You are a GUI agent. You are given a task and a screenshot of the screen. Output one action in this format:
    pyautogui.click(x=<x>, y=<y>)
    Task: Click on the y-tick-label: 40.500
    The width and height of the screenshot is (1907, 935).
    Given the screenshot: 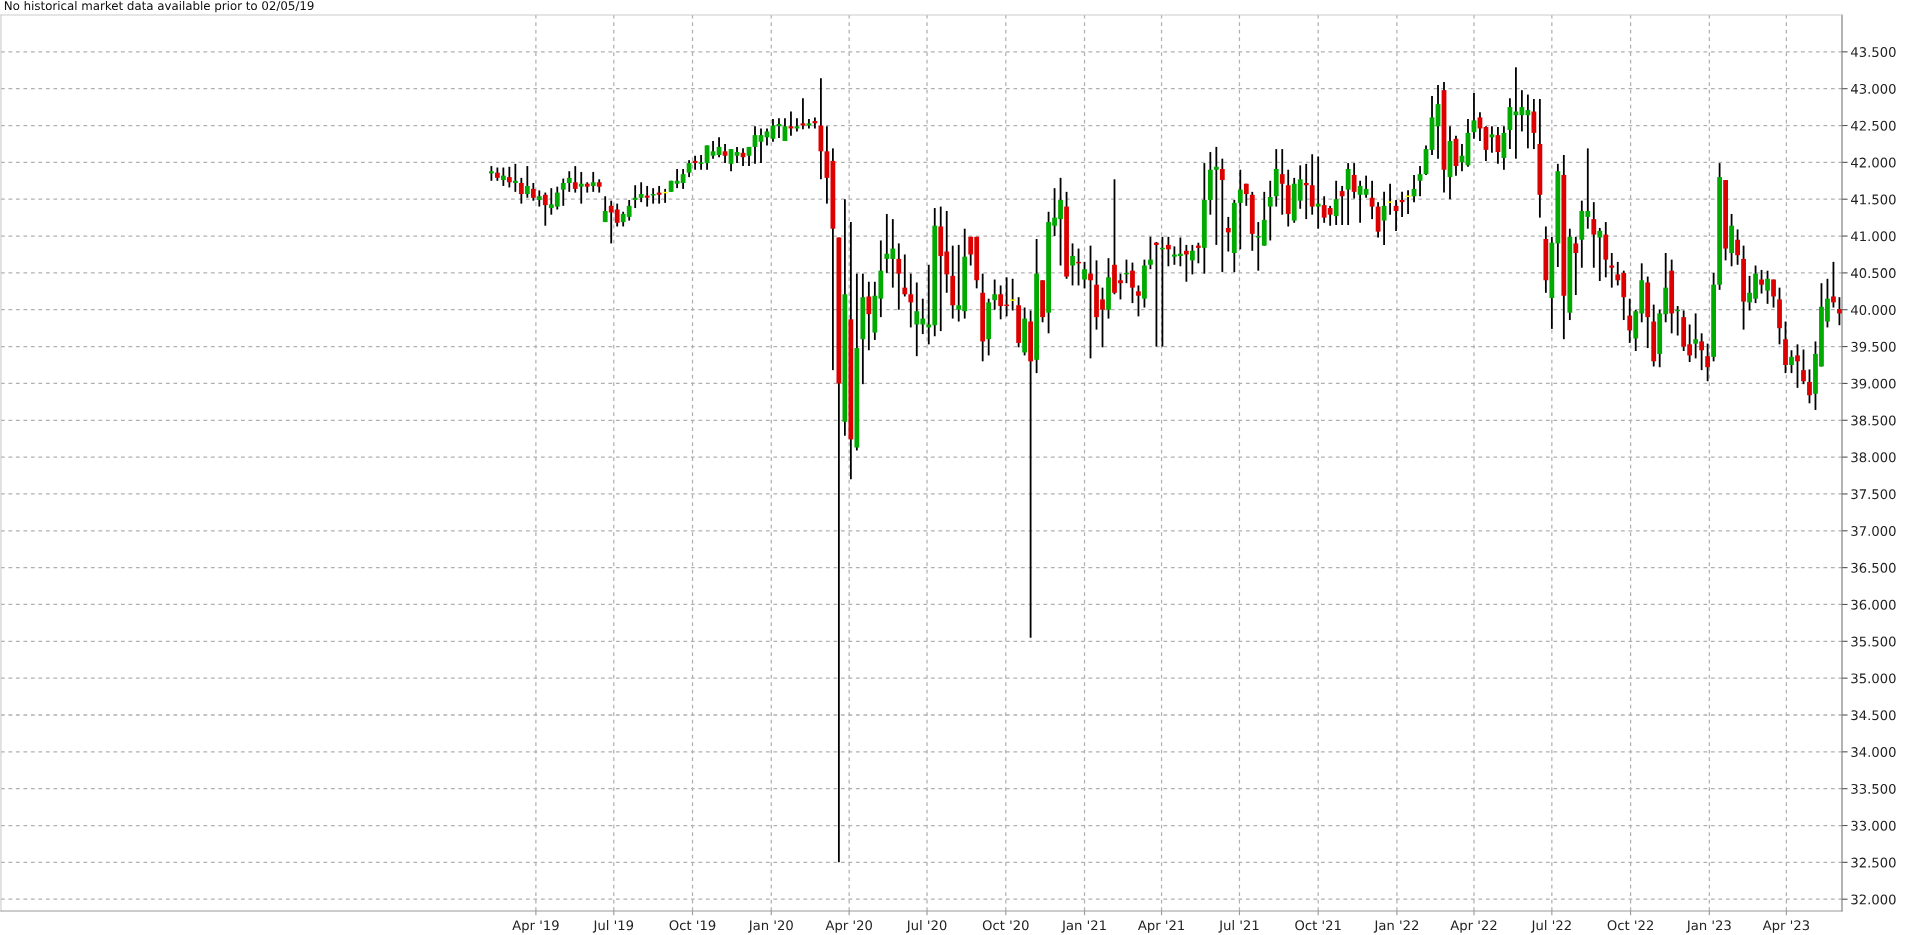 What is the action you would take?
    pyautogui.click(x=1873, y=273)
    